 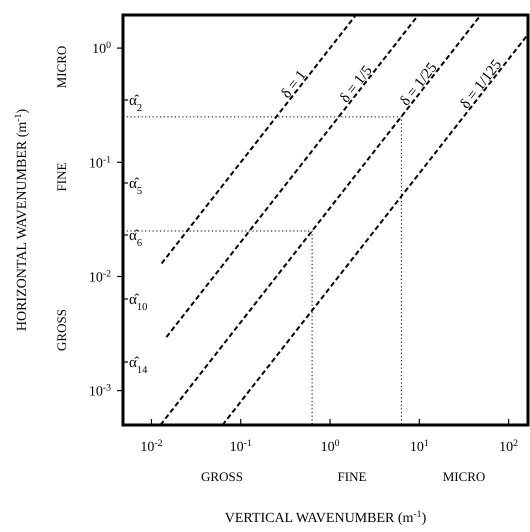 What do you see at coordinates (325, 517) in the screenshot?
I see `x-axis-title: VERTICAL WAVENUMBER (m$^{-1}$)` at bounding box center [325, 517].